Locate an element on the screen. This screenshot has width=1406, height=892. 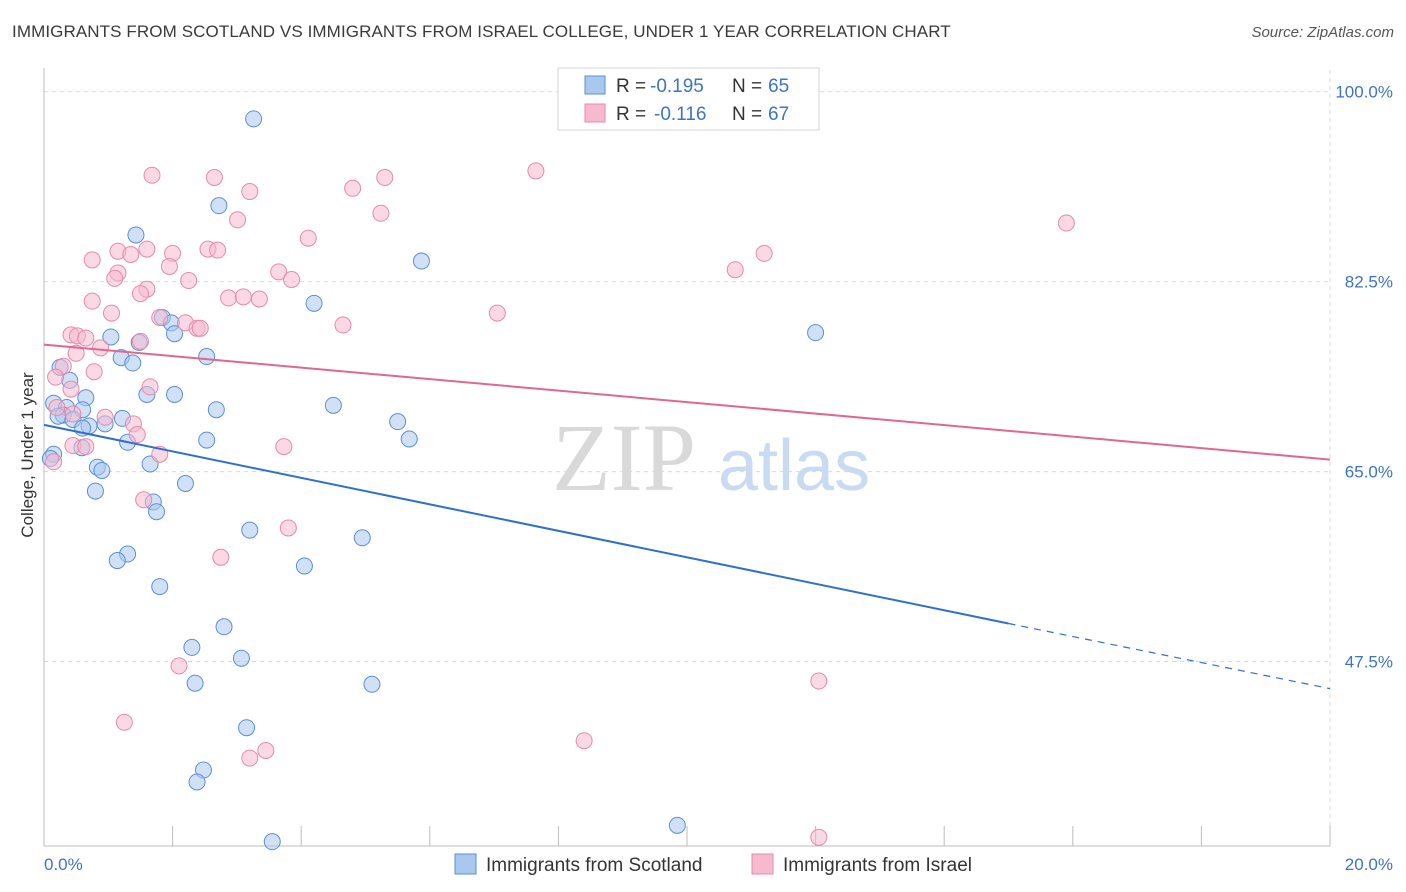
y-tick-label-3: 47.5% is located at coordinates (1369, 661).